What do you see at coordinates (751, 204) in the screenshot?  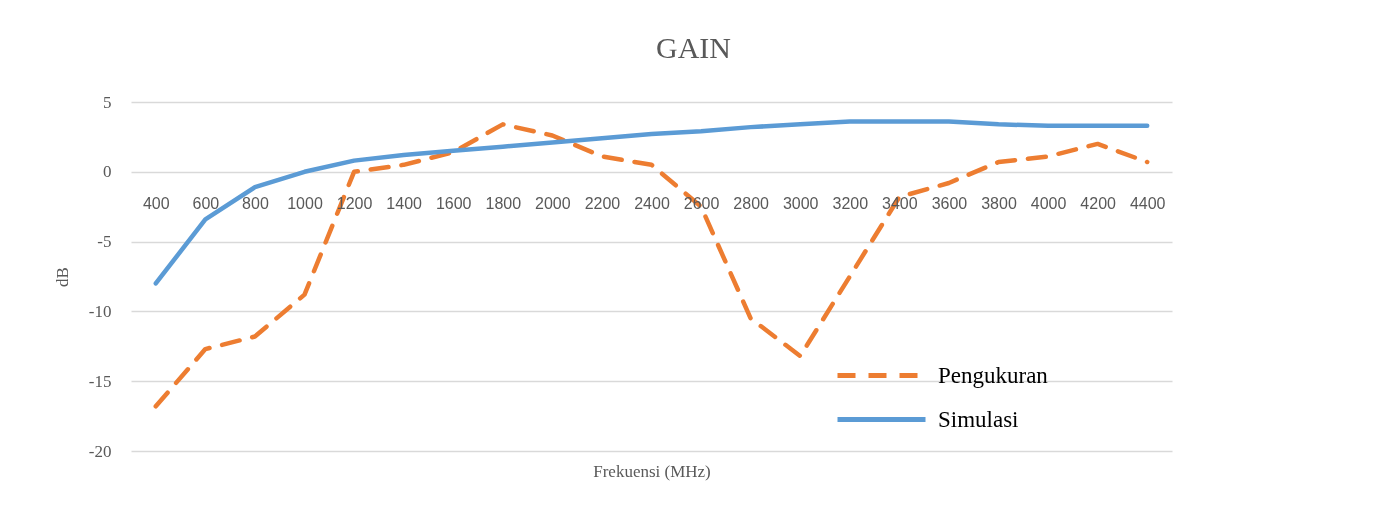 I see `x-tick-label: 2800` at bounding box center [751, 204].